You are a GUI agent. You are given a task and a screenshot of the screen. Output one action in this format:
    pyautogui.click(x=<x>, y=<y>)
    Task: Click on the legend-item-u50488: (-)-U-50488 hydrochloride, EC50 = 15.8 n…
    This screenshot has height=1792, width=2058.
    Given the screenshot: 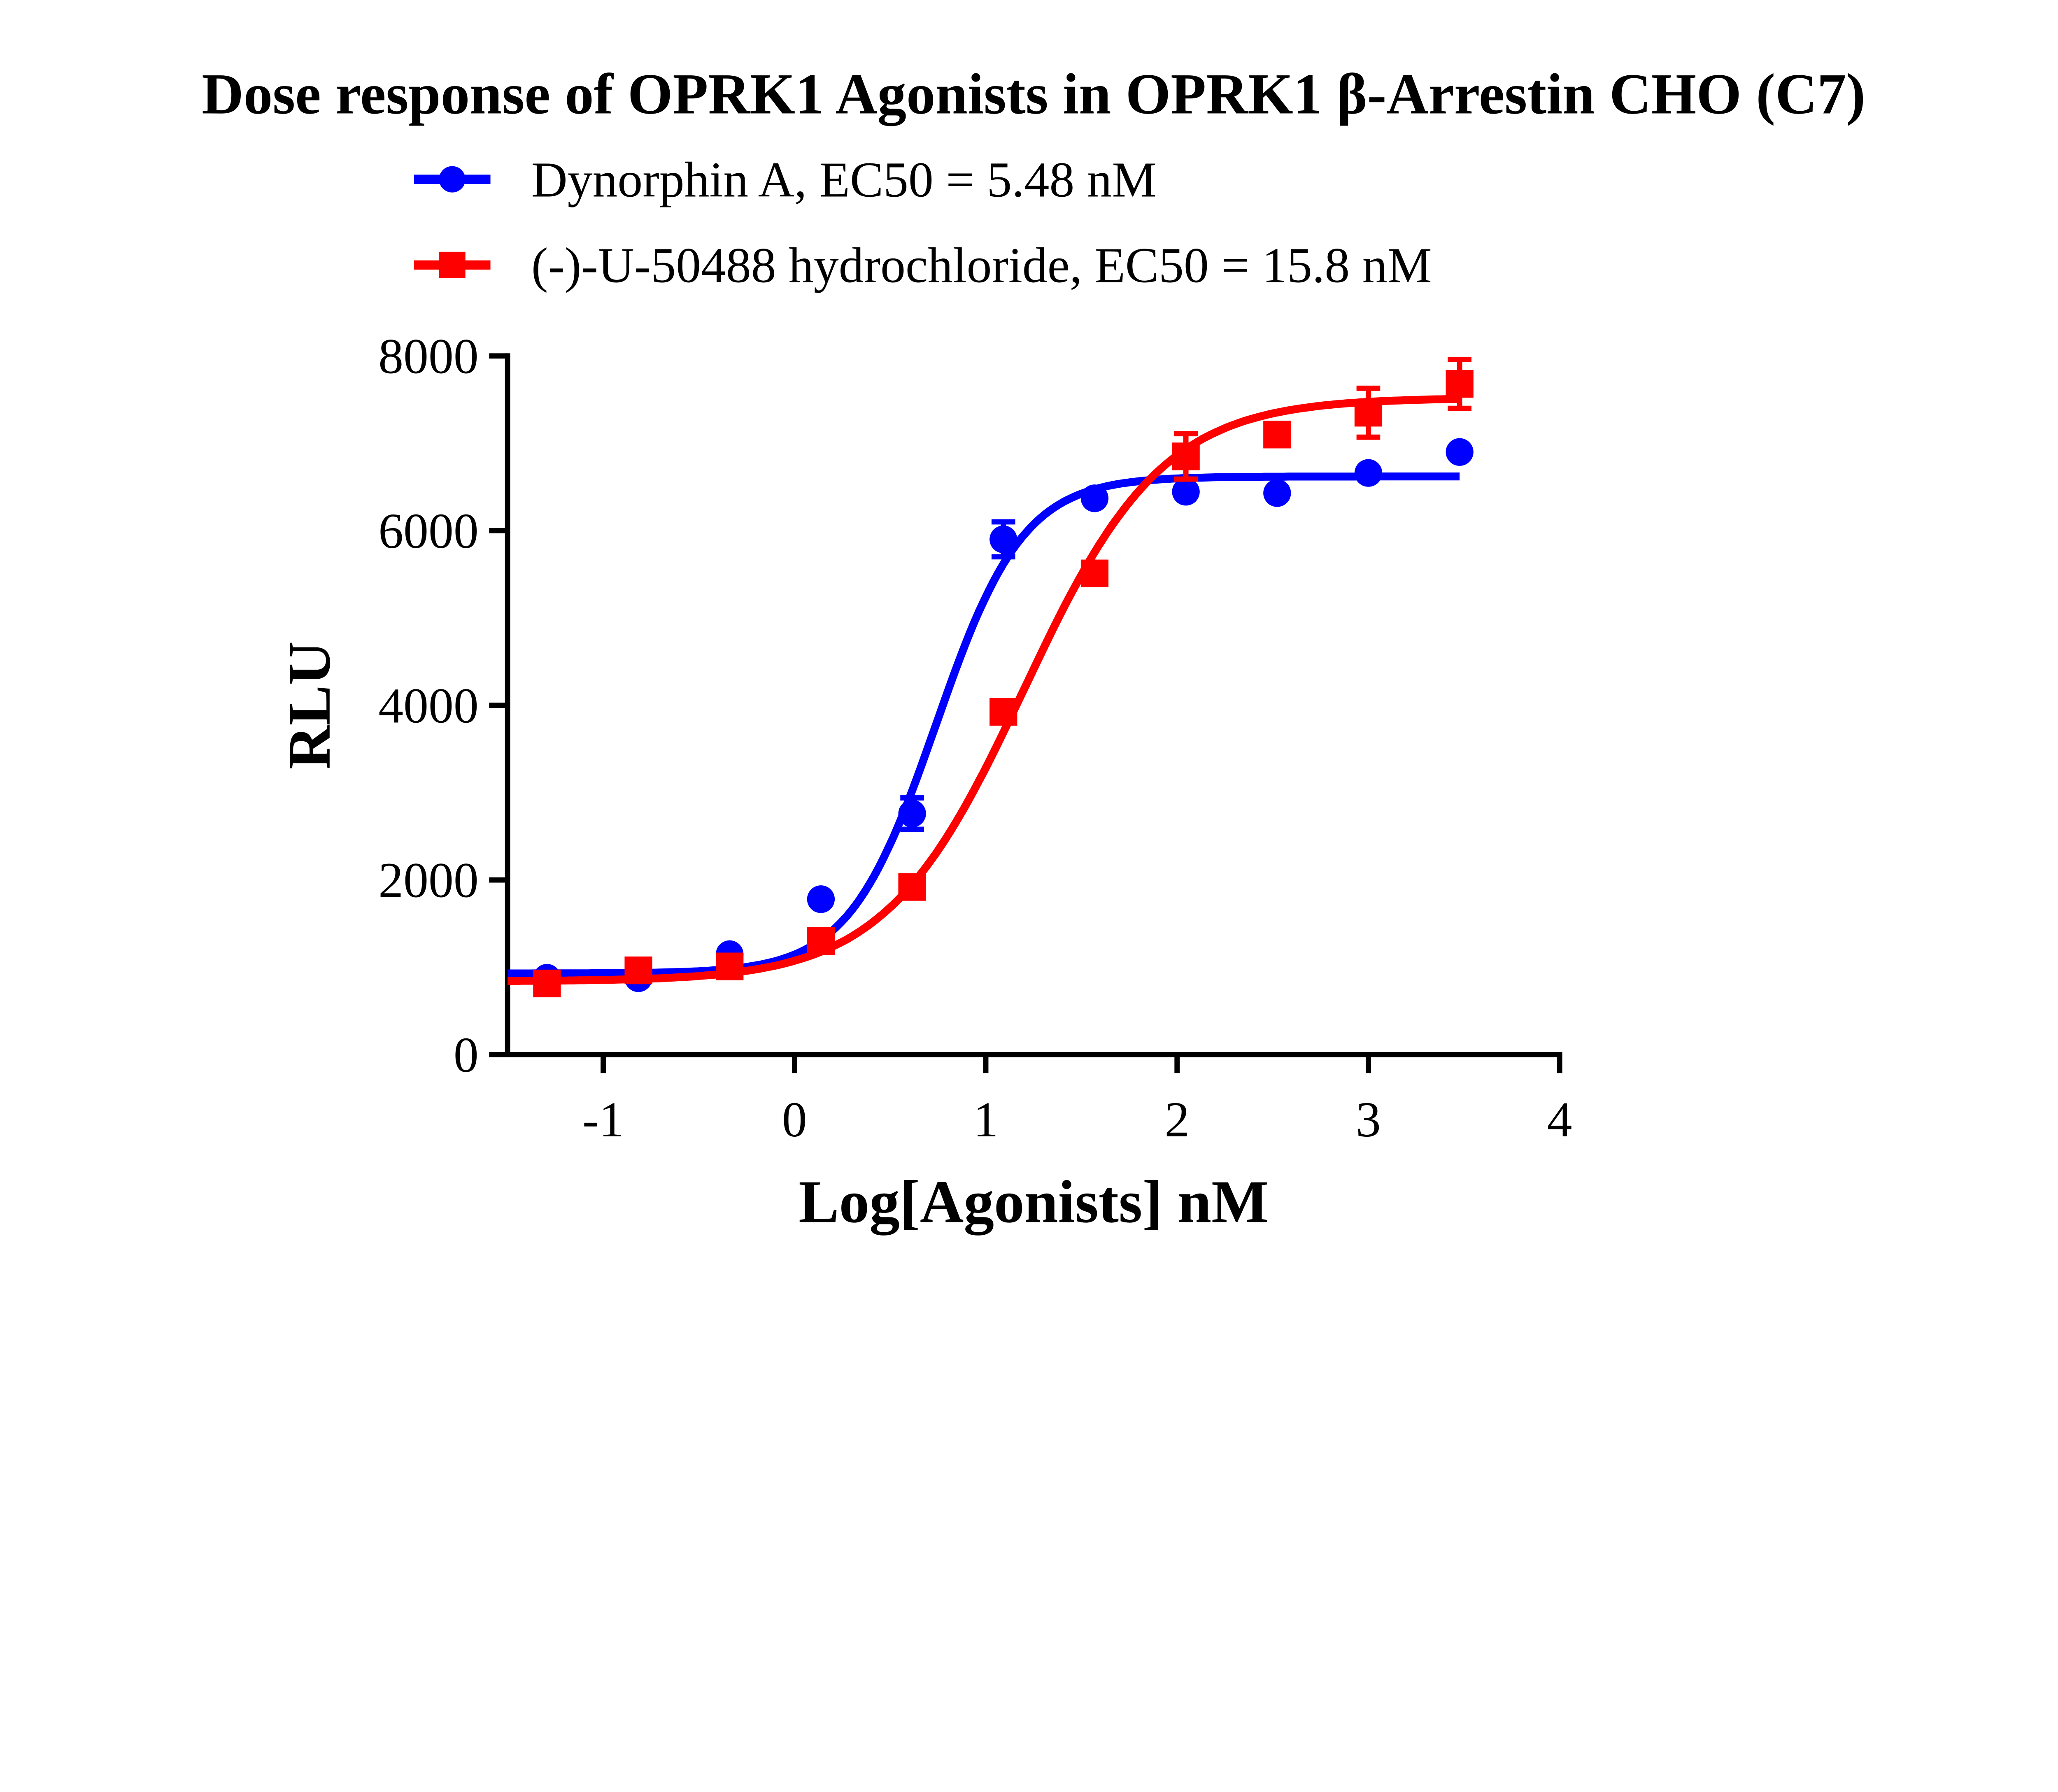 What is the action you would take?
    pyautogui.click(x=923, y=265)
    